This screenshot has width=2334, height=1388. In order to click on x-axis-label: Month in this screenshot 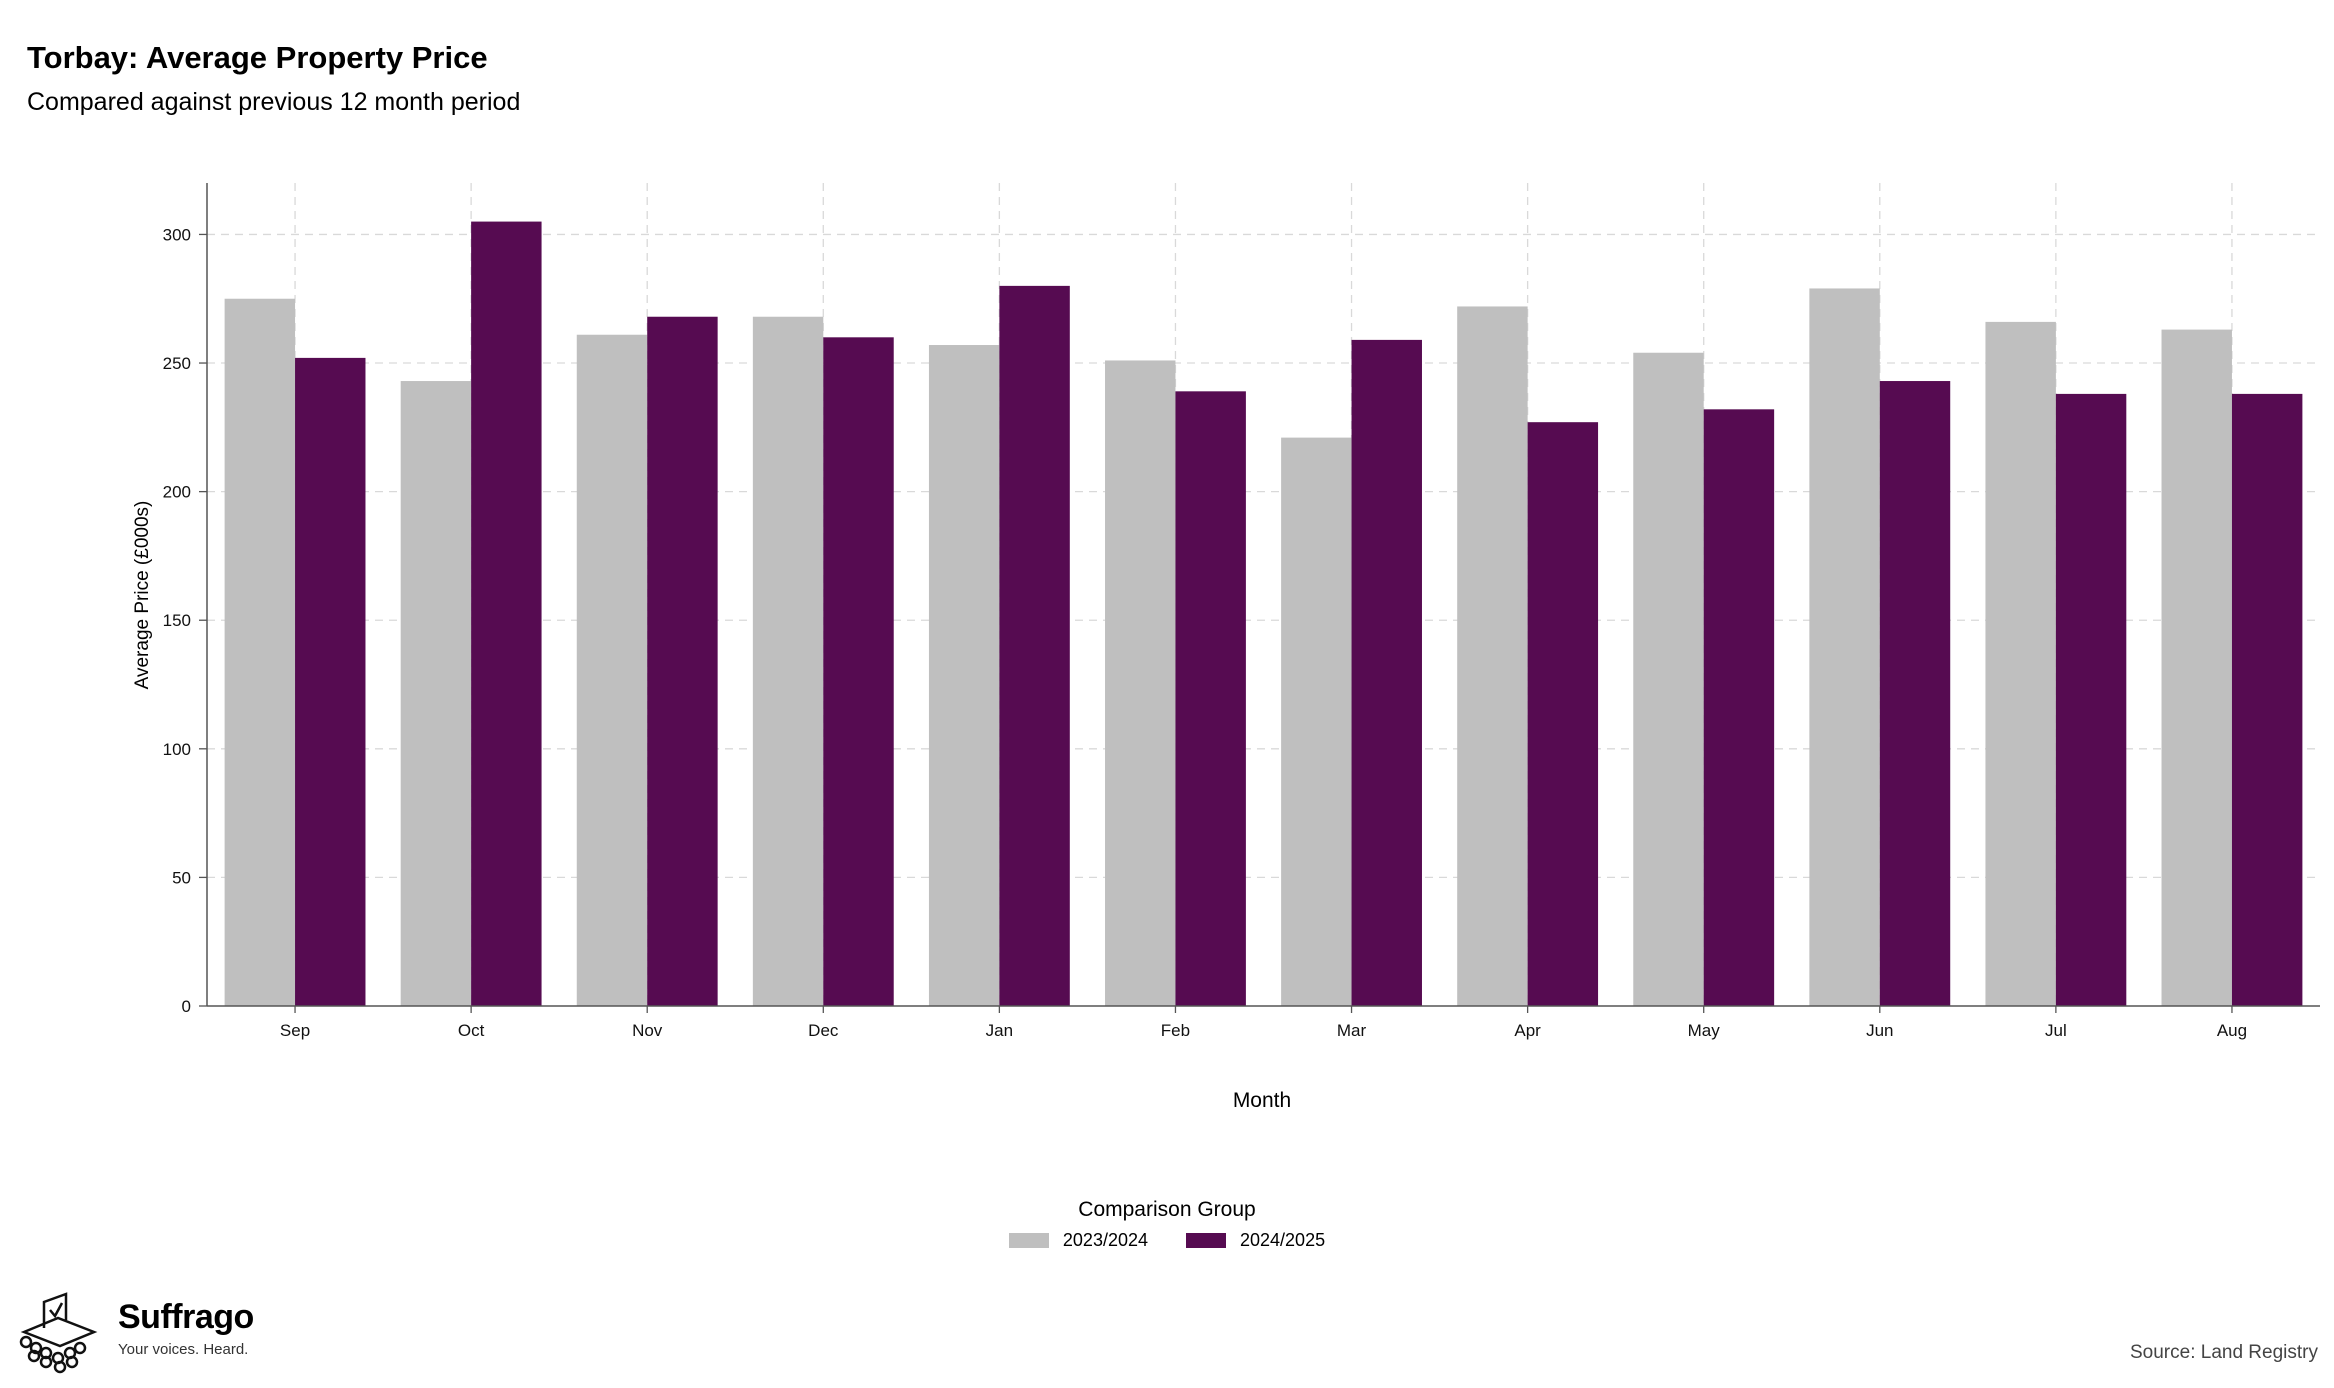, I will do `click(1262, 1100)`.